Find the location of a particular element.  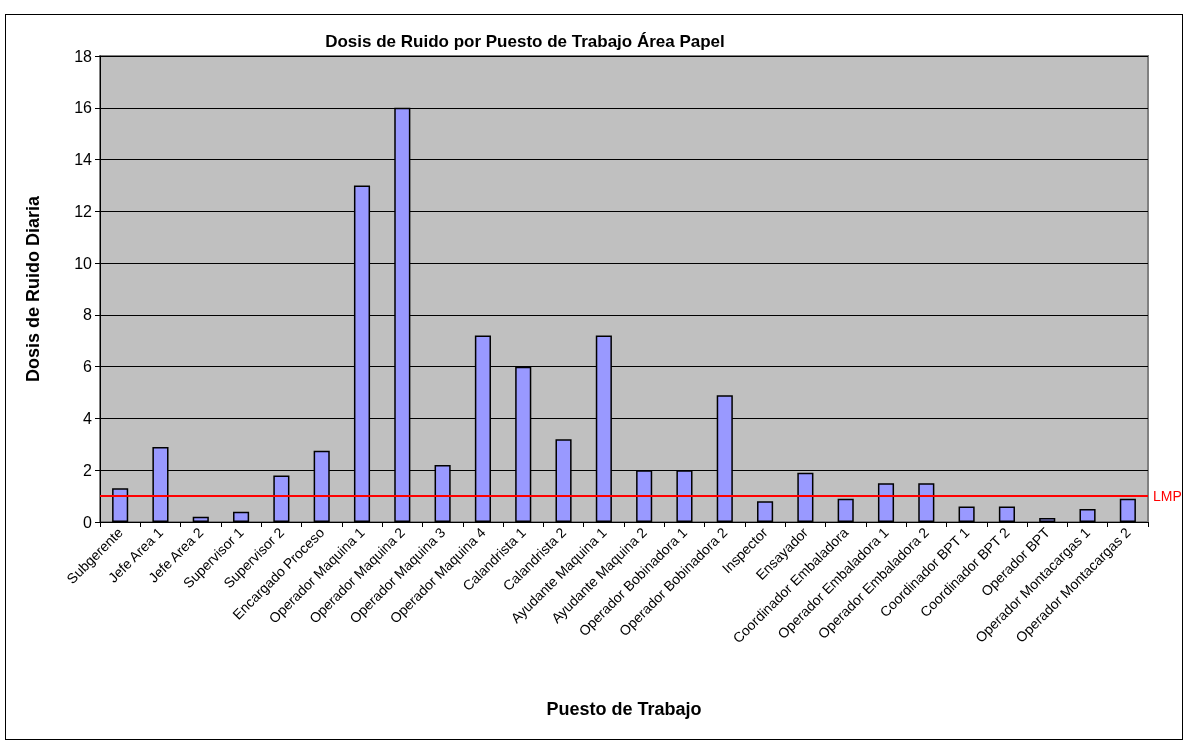

y-tick-label: 16 is located at coordinates (83, 108).